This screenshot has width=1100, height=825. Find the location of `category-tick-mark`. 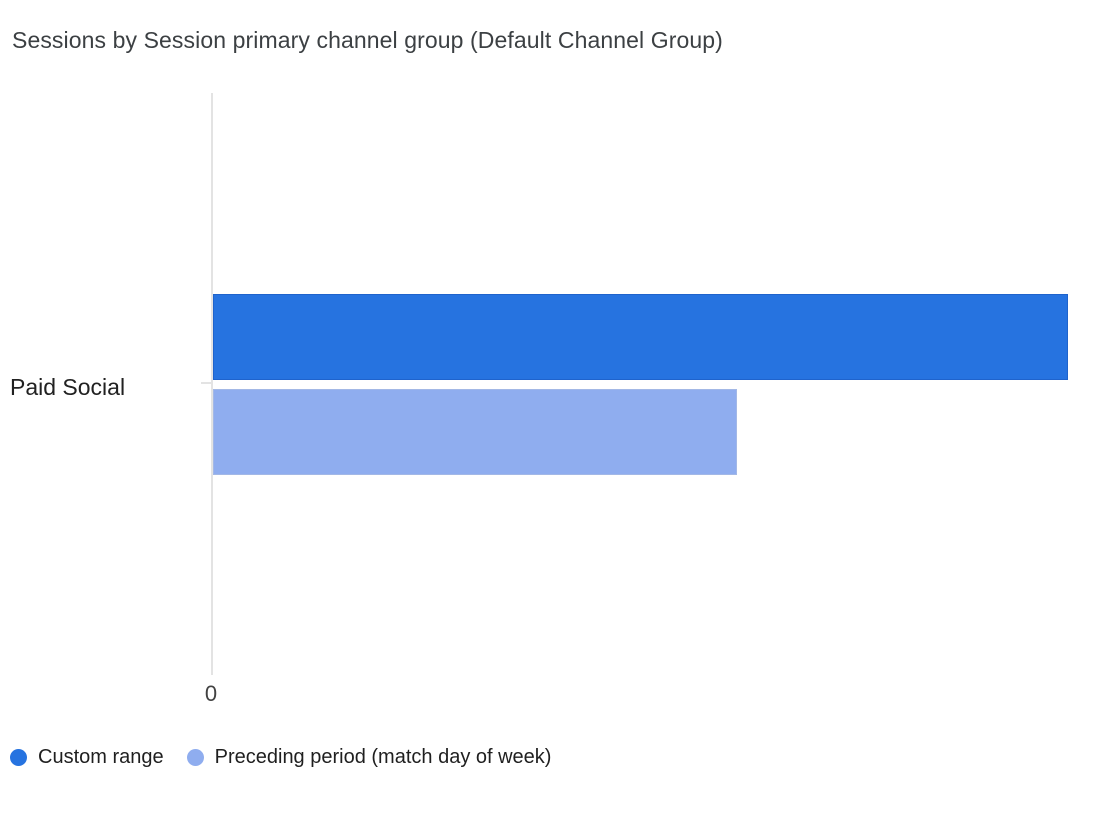

category-tick-mark is located at coordinates (206, 383).